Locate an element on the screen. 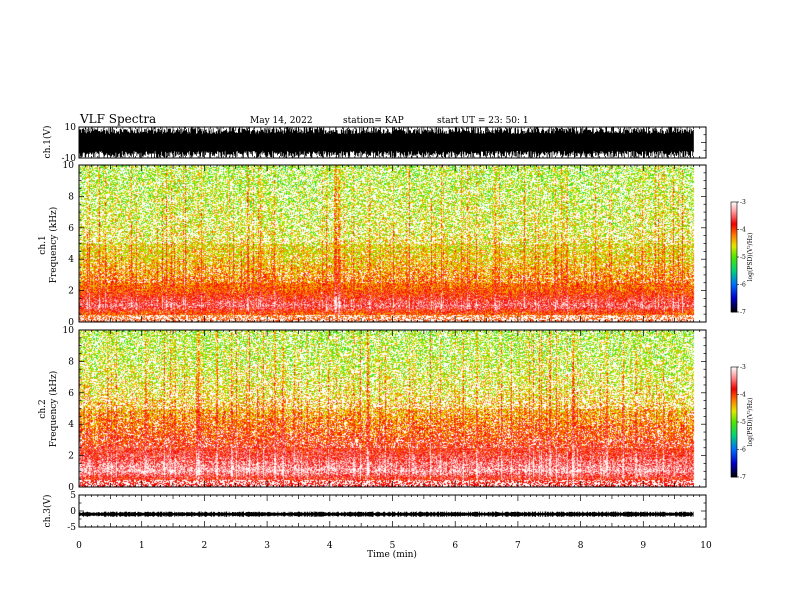 This screenshot has width=792, height=612. colorbar-tick-label: -3 is located at coordinates (743, 202).